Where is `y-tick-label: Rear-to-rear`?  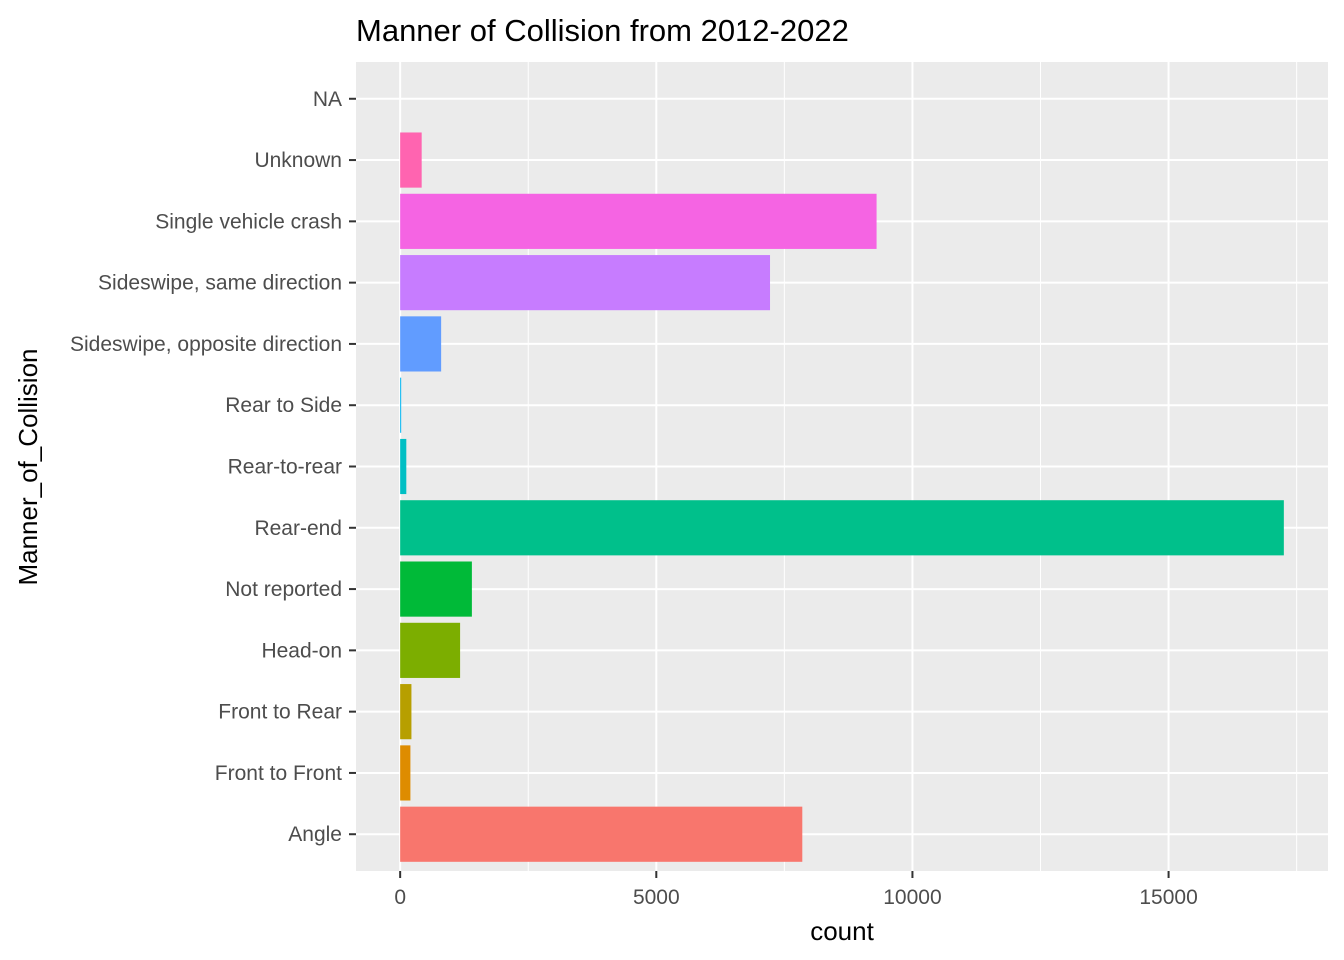
y-tick-label: Rear-to-rear is located at coordinates (285, 467).